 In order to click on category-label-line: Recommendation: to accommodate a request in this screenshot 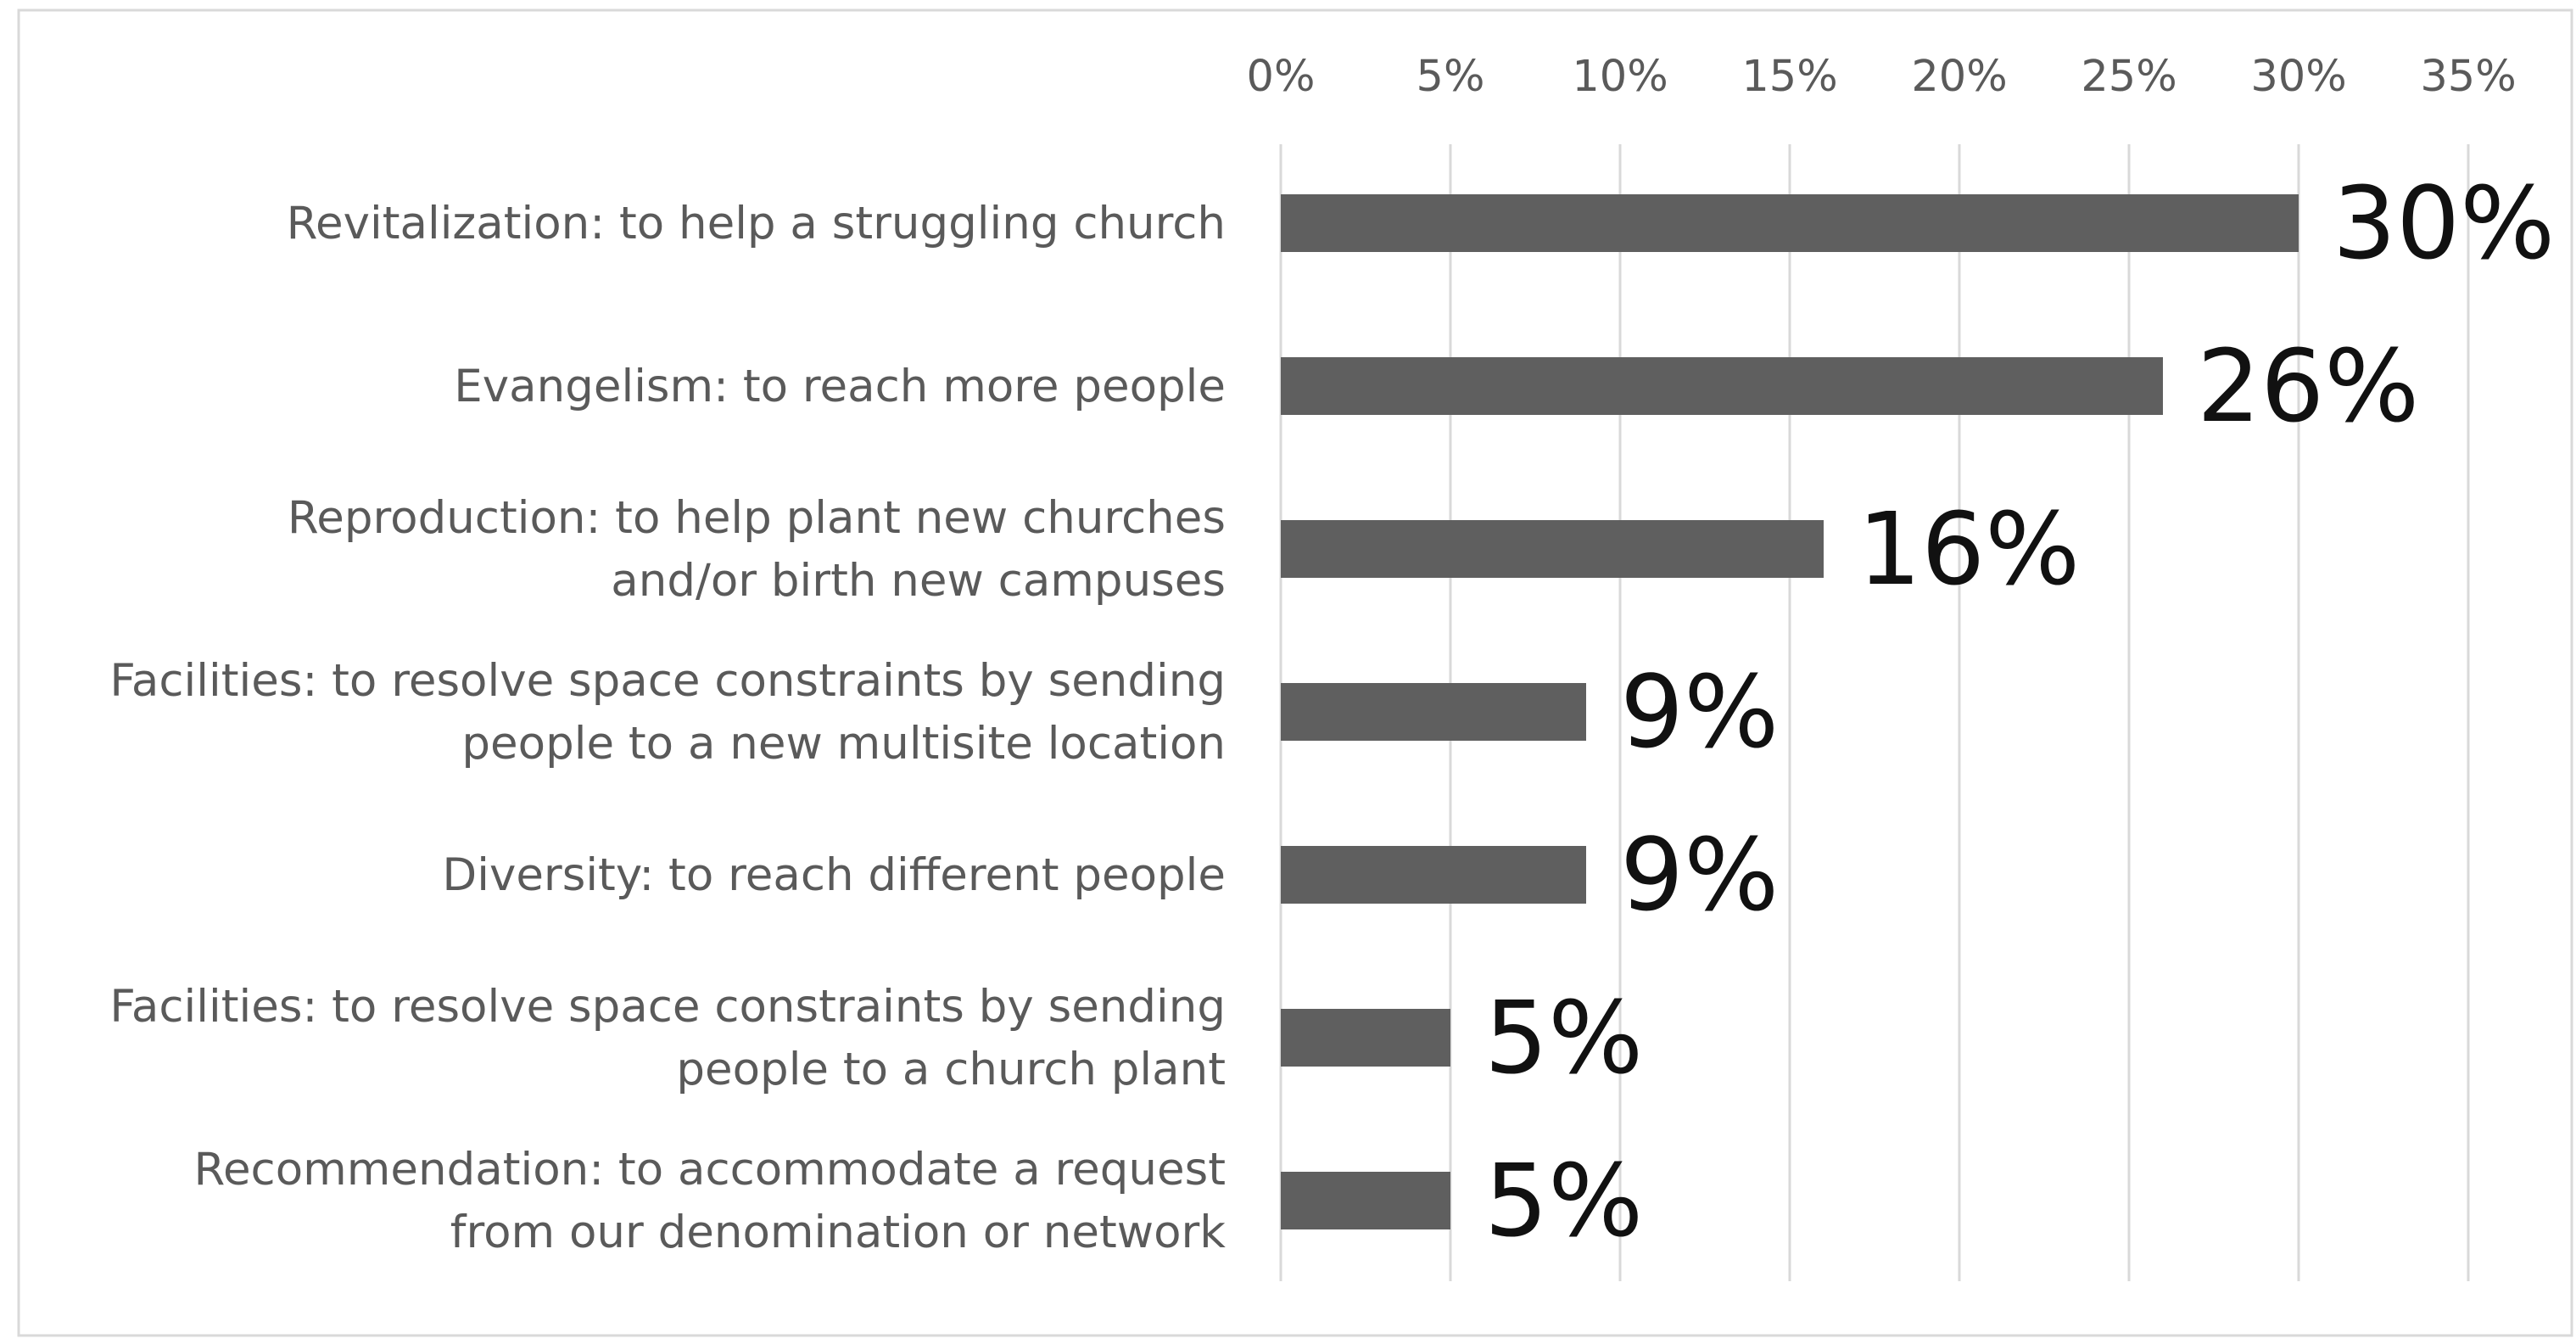, I will do `click(710, 1170)`.